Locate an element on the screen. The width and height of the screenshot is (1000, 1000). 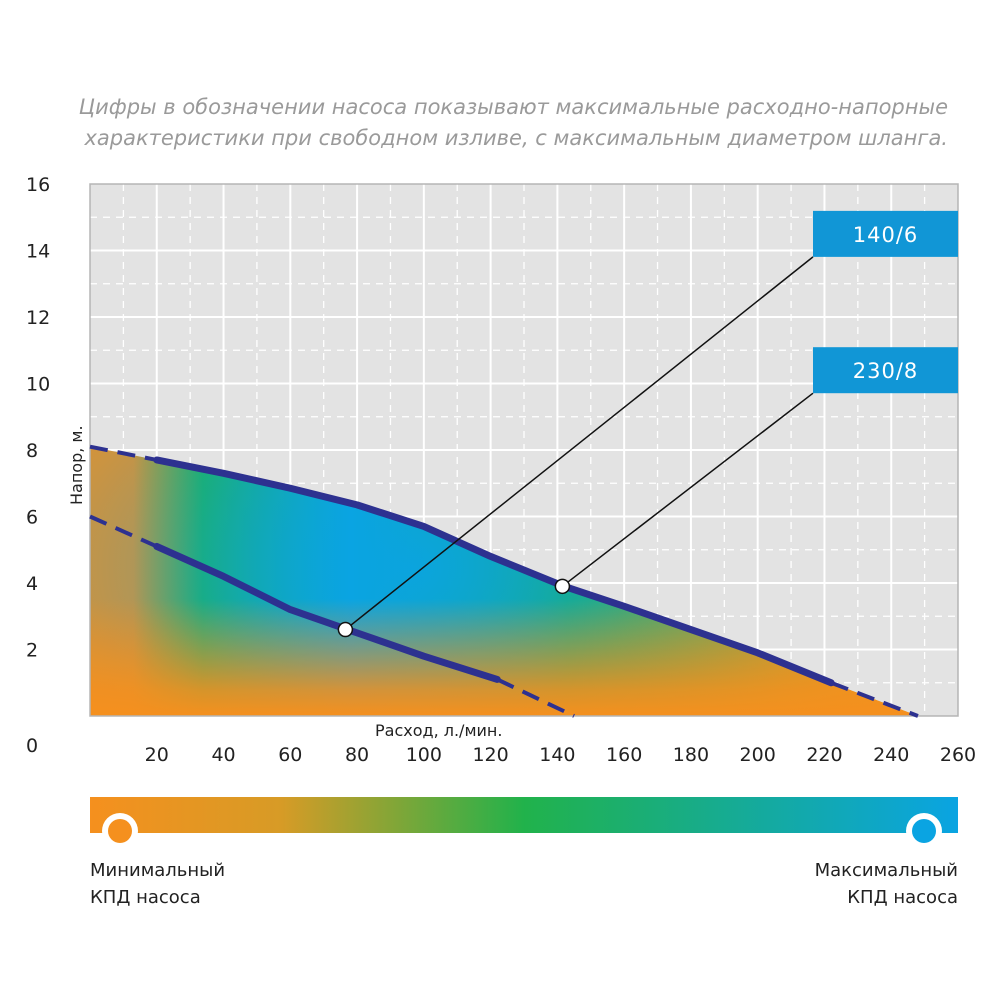
x-tick-label: 20 is located at coordinates (157, 755).